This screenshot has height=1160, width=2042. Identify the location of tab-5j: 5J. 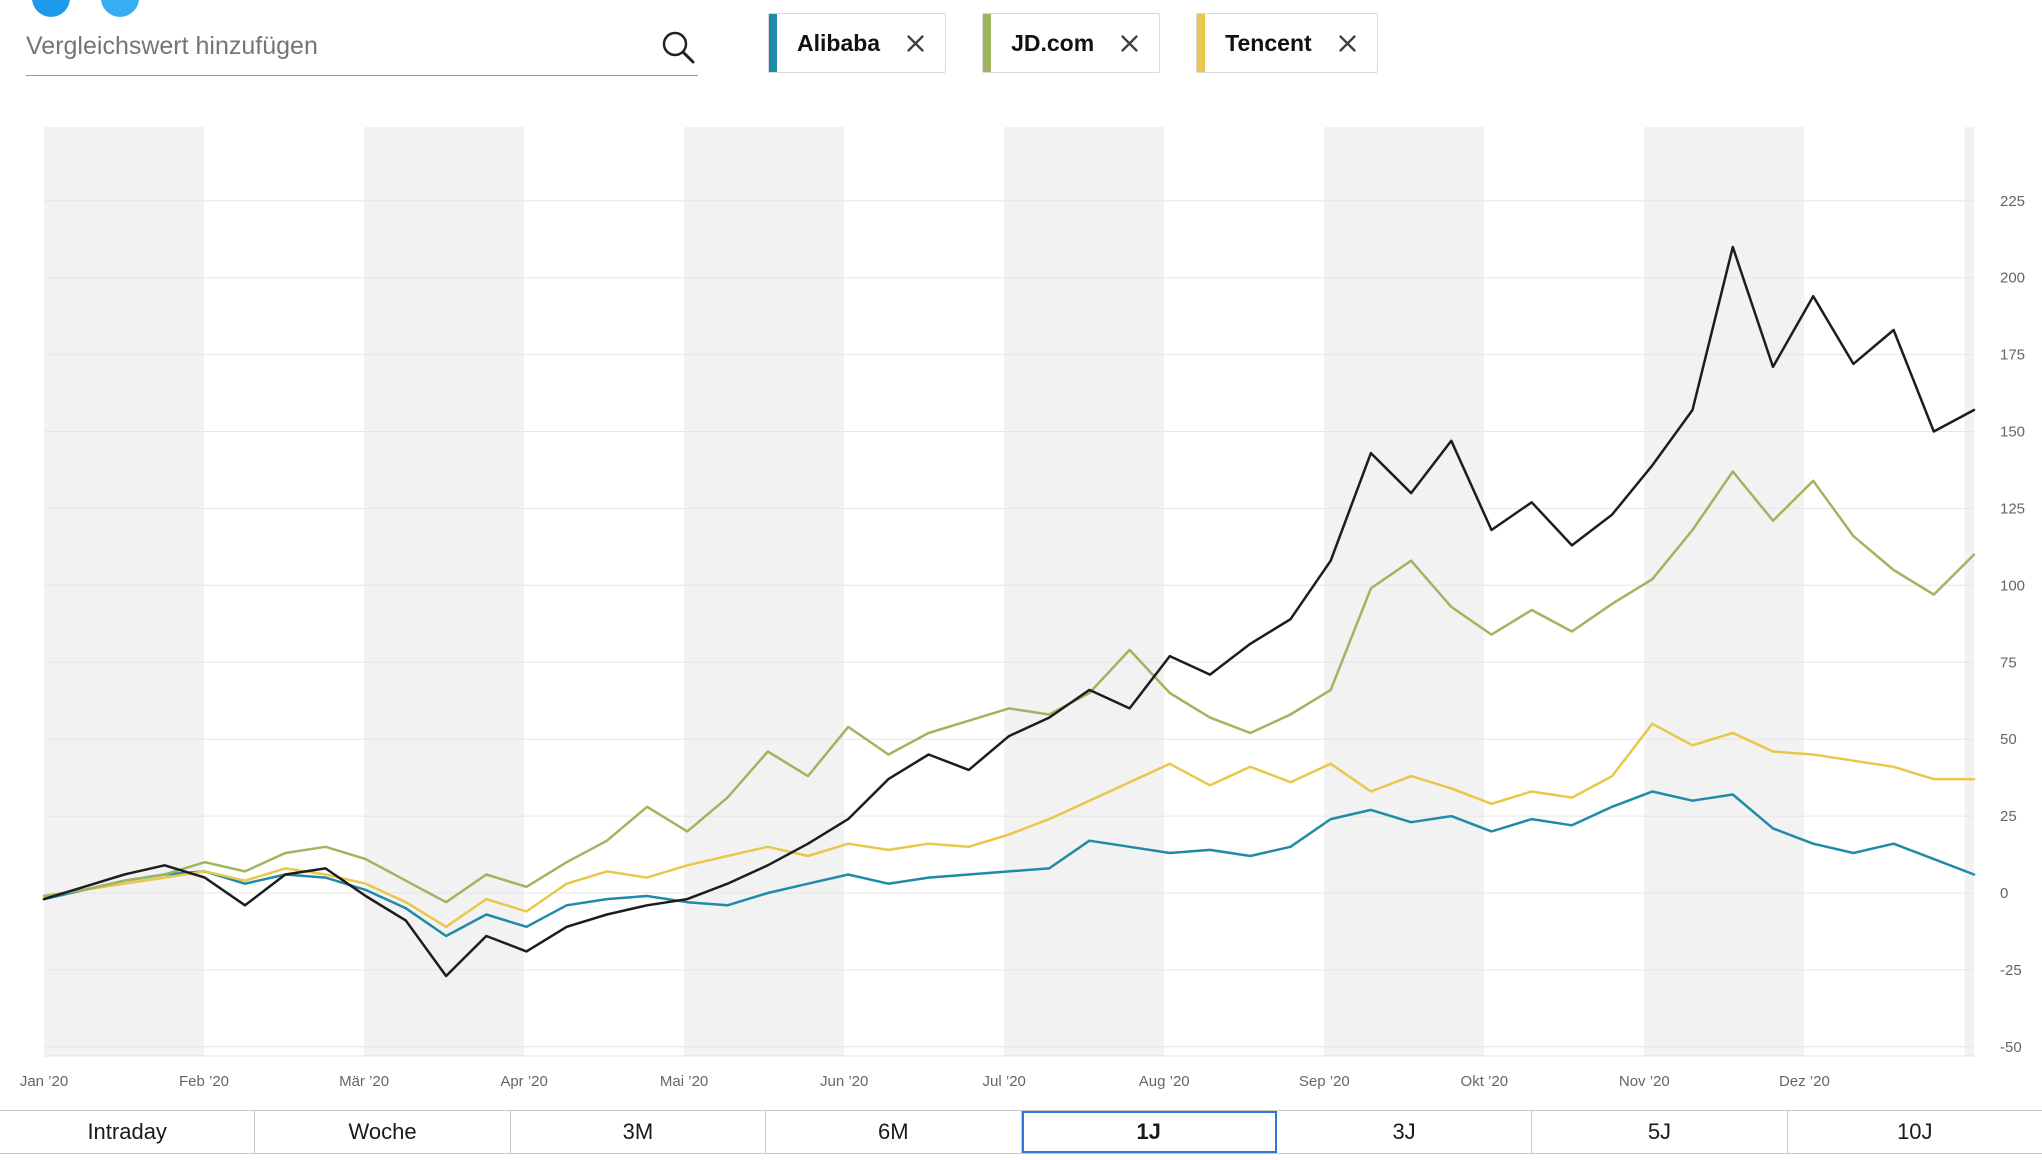
(1660, 1132).